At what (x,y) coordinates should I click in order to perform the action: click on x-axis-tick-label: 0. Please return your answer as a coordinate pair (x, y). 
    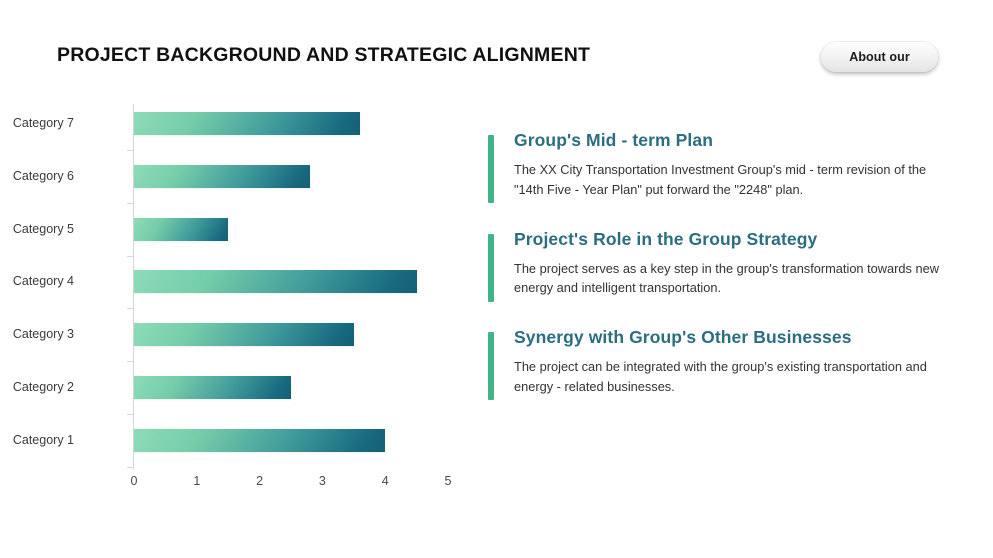
    Looking at the image, I should click on (134, 481).